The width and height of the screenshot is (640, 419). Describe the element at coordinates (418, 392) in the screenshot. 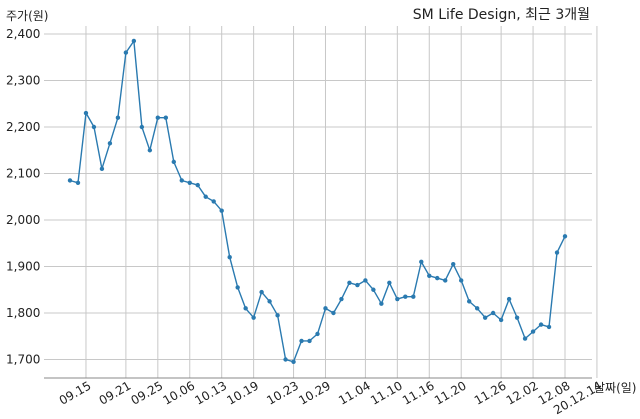

I see `x-tick-label: 11.16` at that location.